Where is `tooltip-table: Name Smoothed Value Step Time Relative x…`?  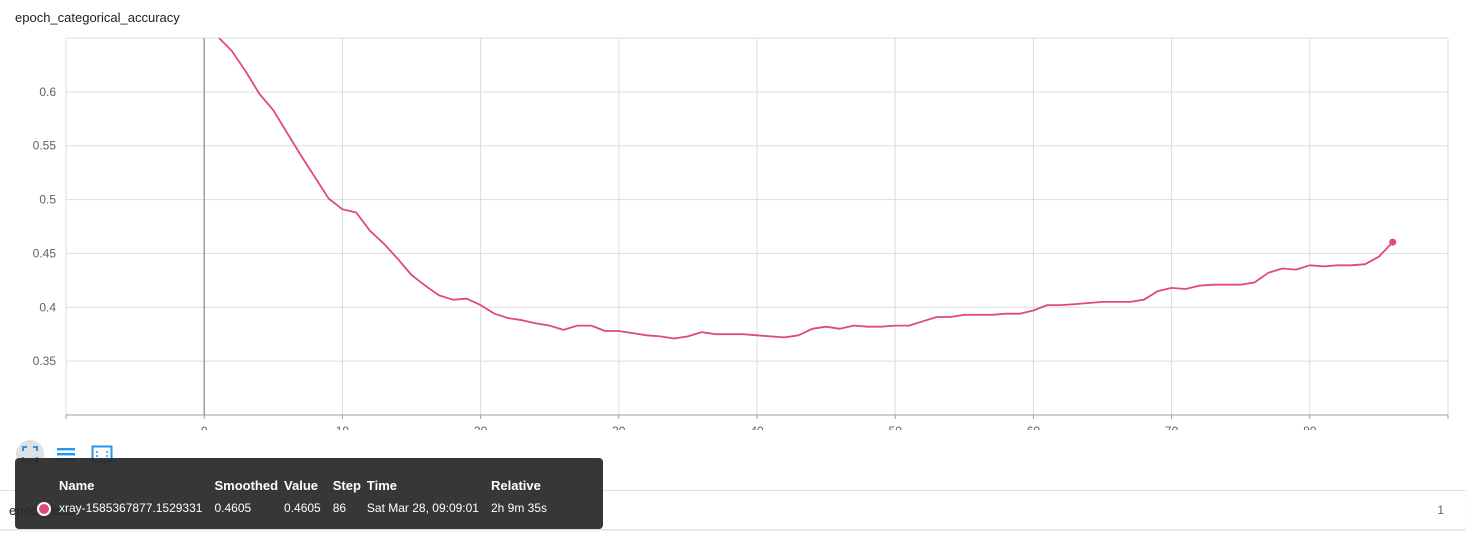
tooltip-table: Name Smoothed Value Step Time Relative x… is located at coordinates (295, 497).